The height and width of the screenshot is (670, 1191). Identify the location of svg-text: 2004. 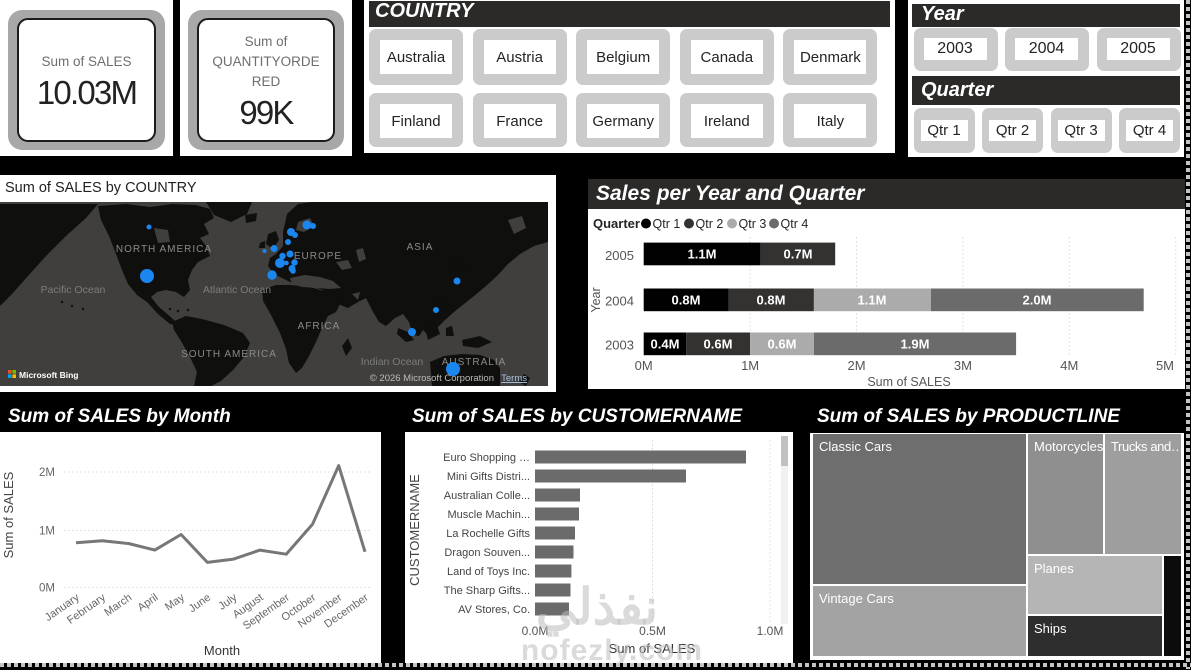
(619, 300).